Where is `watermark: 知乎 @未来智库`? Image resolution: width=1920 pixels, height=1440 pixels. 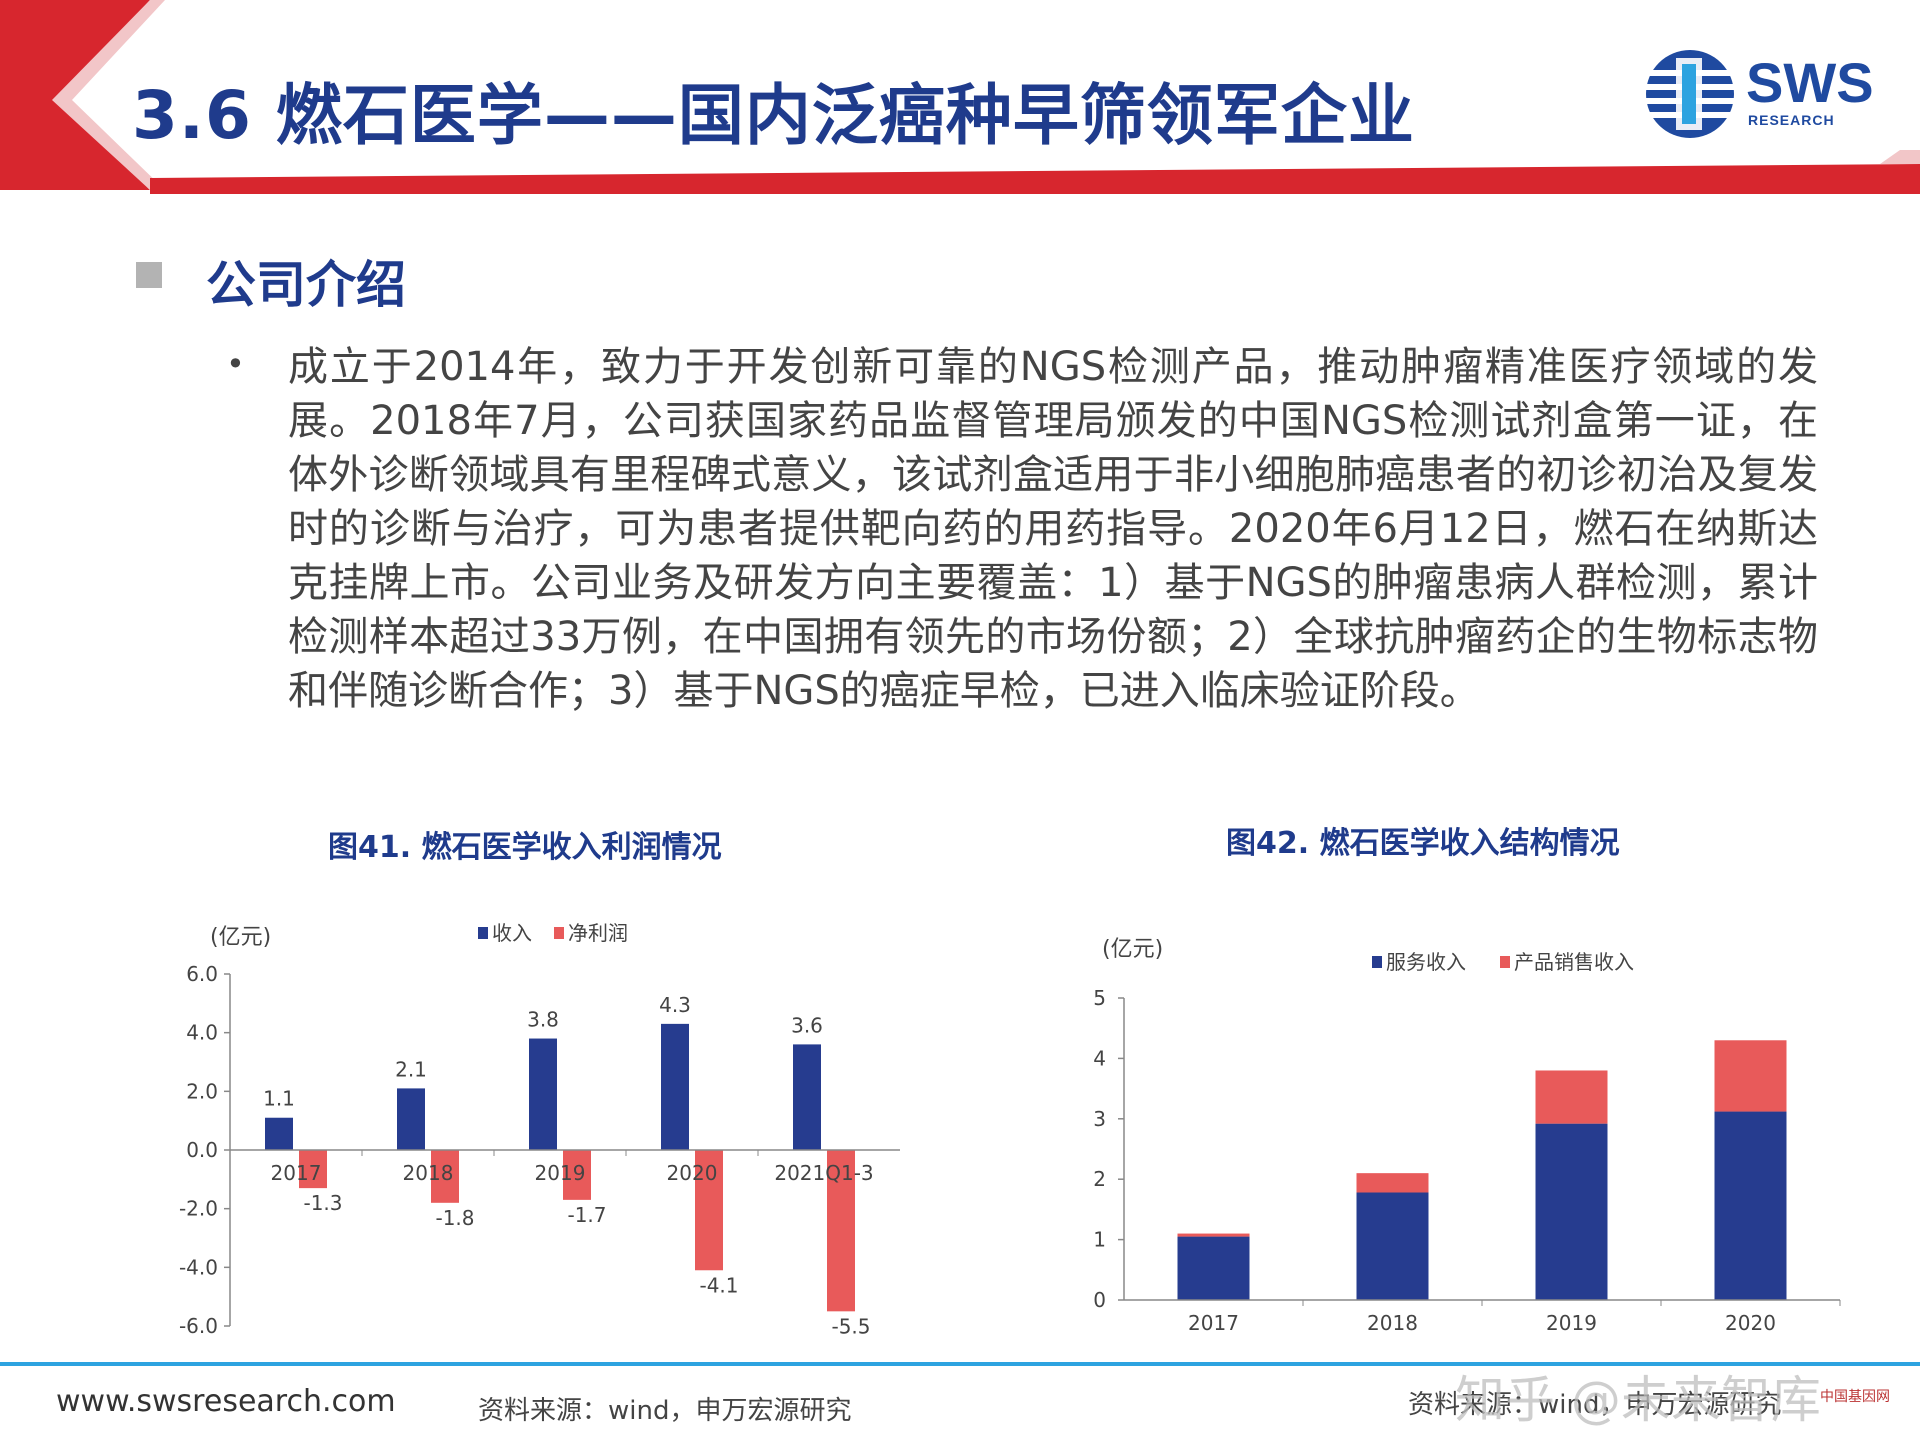
watermark: 知乎 @未来智库 is located at coordinates (1638, 1400).